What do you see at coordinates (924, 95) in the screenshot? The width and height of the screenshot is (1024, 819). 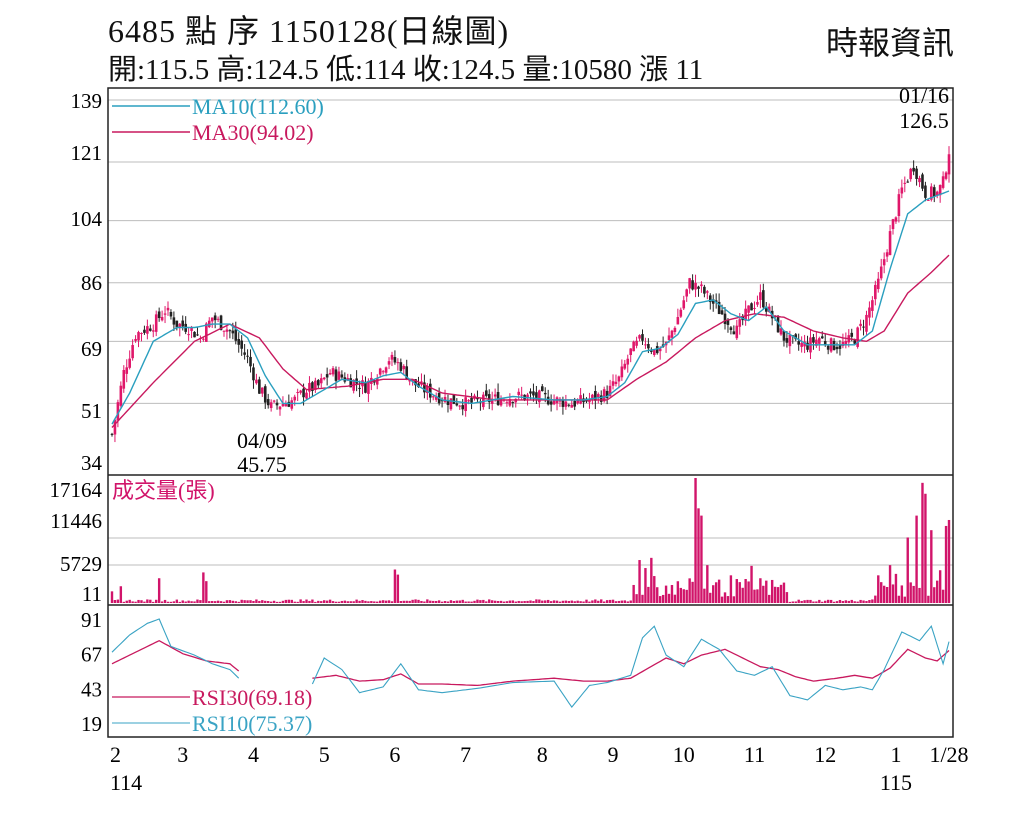 I see `peak-date-label: 01/16` at bounding box center [924, 95].